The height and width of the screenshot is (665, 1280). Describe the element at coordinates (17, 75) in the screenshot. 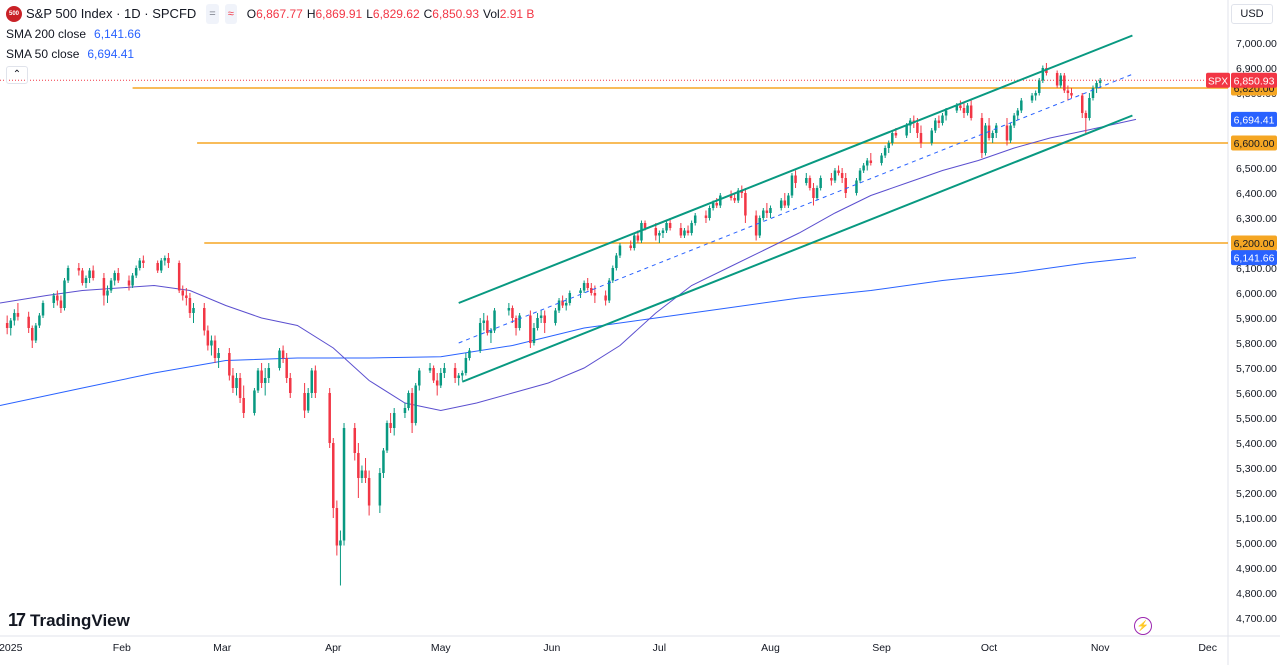

I see `collapse-legend-button: ⌃` at that location.